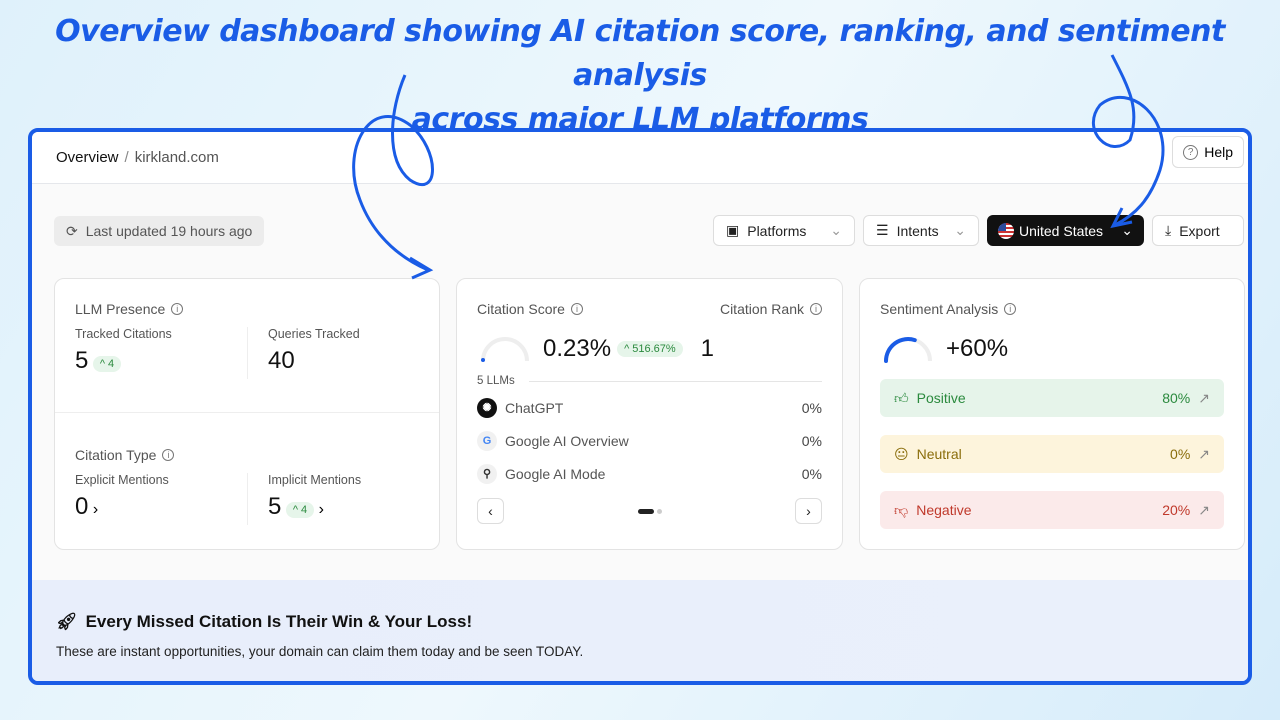 The width and height of the screenshot is (1280, 720). What do you see at coordinates (72, 230) in the screenshot?
I see `refresh-icon: ⟳` at bounding box center [72, 230].